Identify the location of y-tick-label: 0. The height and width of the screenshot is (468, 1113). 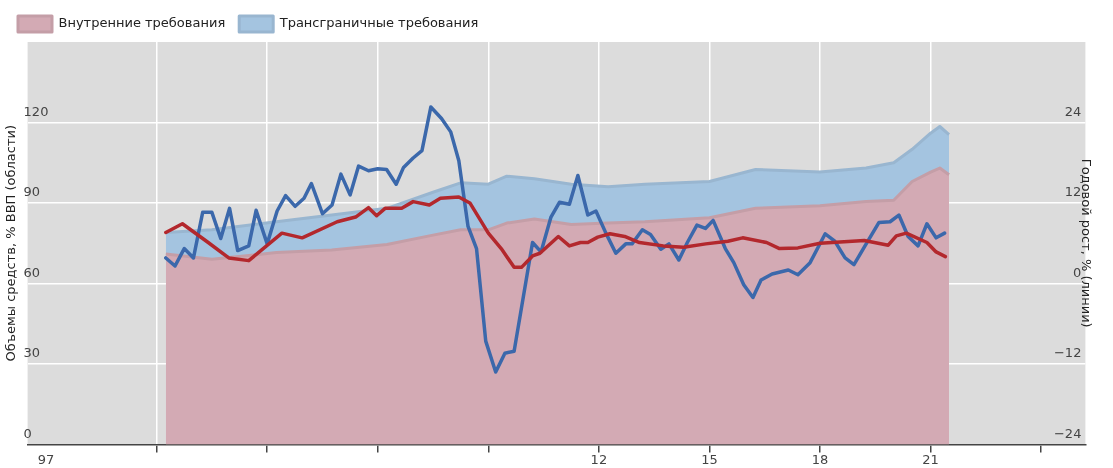
(27, 433).